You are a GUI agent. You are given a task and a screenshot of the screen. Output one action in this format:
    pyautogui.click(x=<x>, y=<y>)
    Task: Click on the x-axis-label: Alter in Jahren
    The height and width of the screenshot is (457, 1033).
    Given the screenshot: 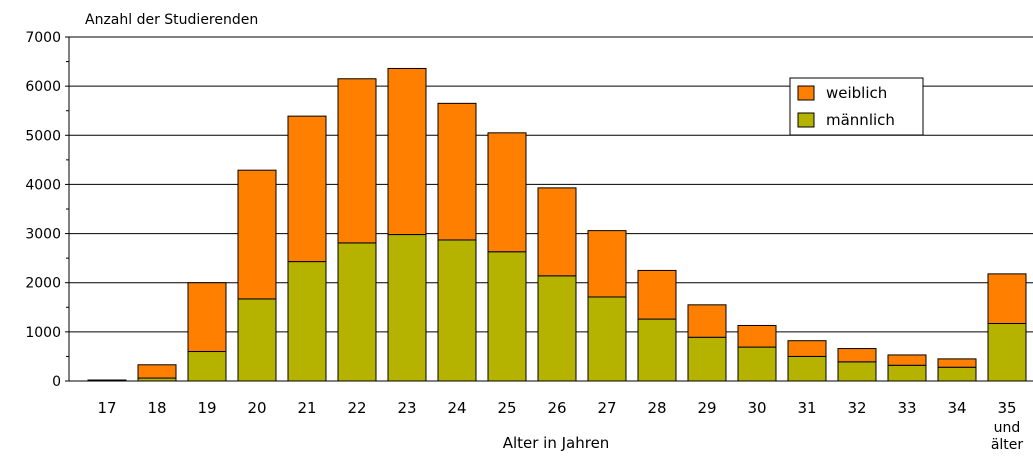 What is the action you would take?
    pyautogui.click(x=556, y=443)
    